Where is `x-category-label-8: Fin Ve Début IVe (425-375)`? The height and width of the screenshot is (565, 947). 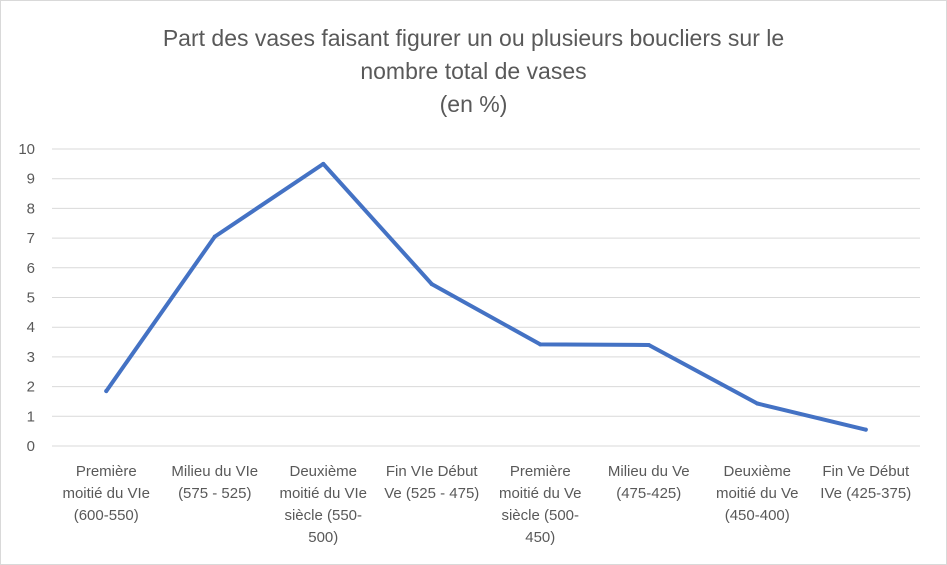 x-category-label-8: Fin Ve Début IVe (425-375) is located at coordinates (865, 482).